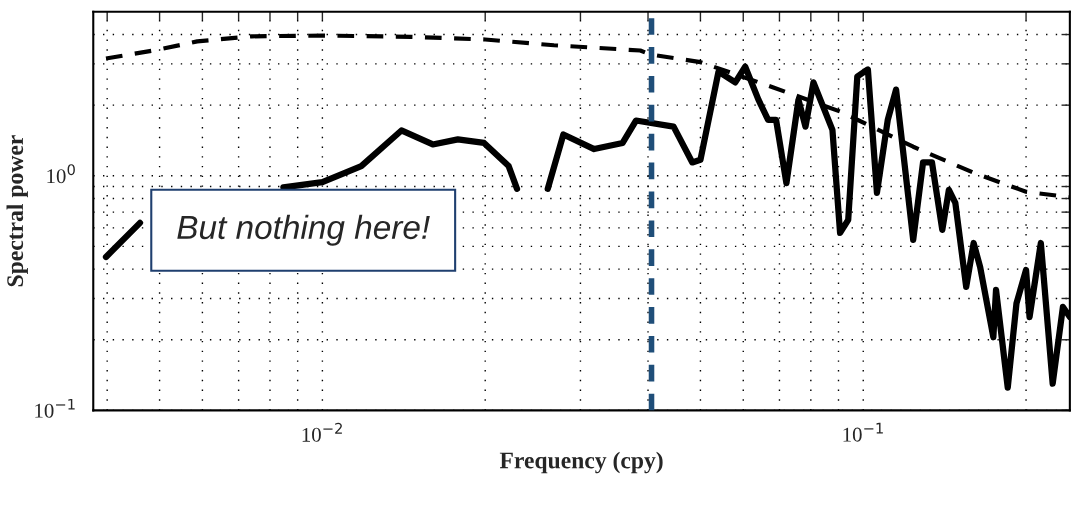  I want to click on annotation: But nothing here!, so click(303, 230).